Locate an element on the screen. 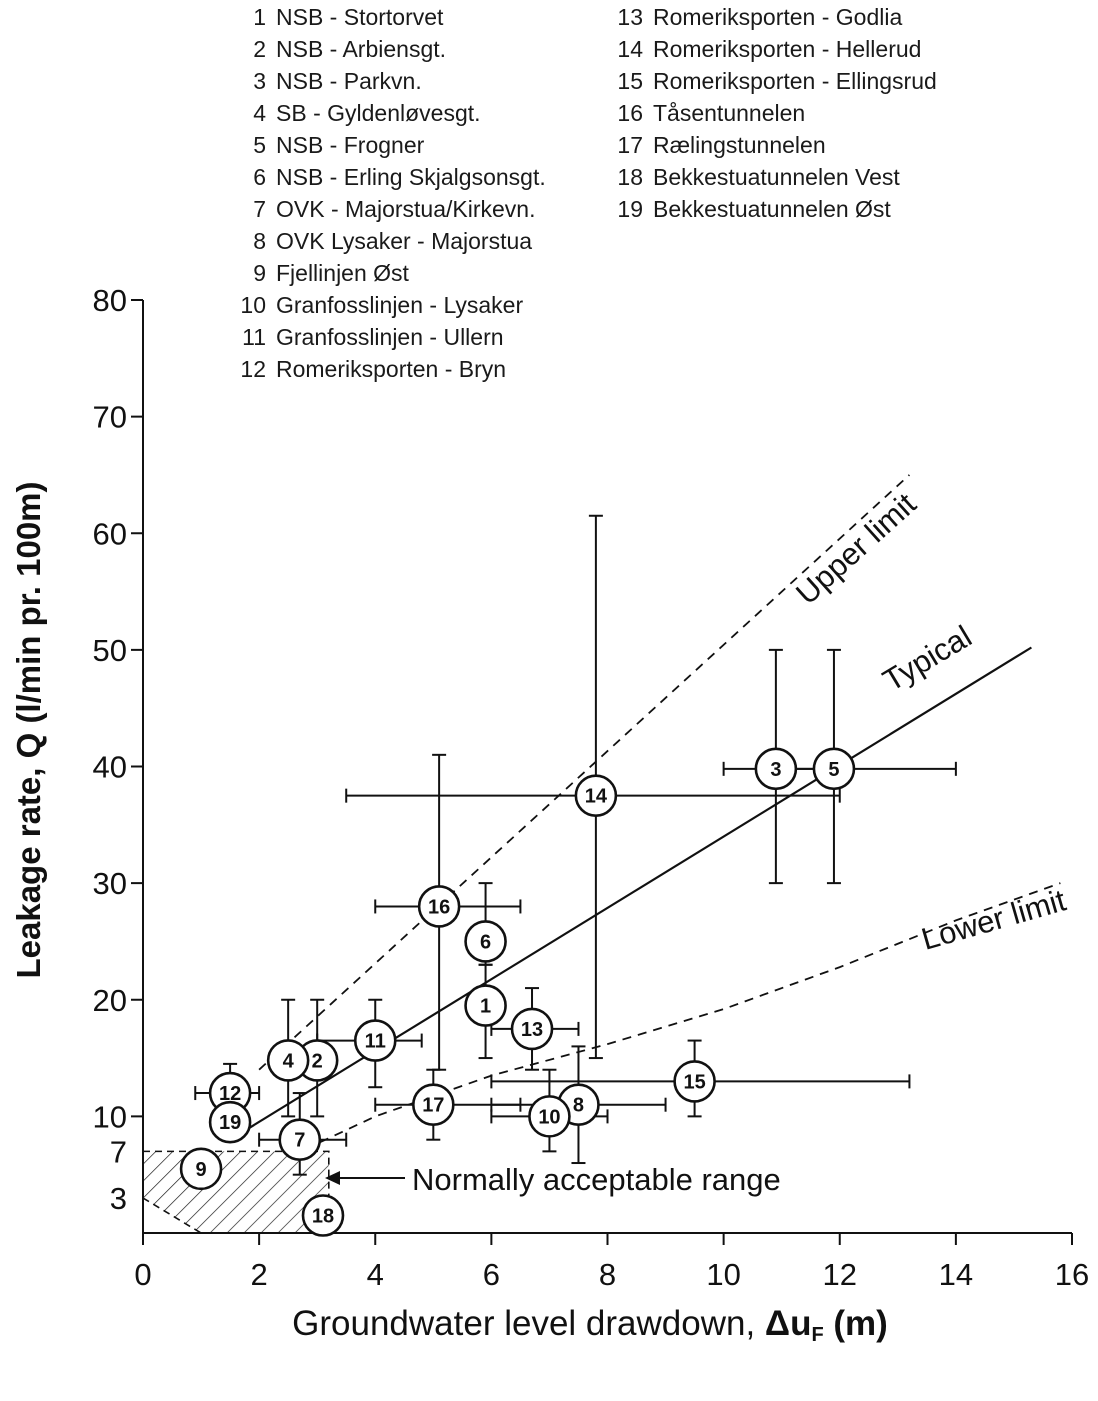 This screenshot has height=1401, width=1098. legend-item-9: 9 Fjellinjen Øst is located at coordinates (324, 273).